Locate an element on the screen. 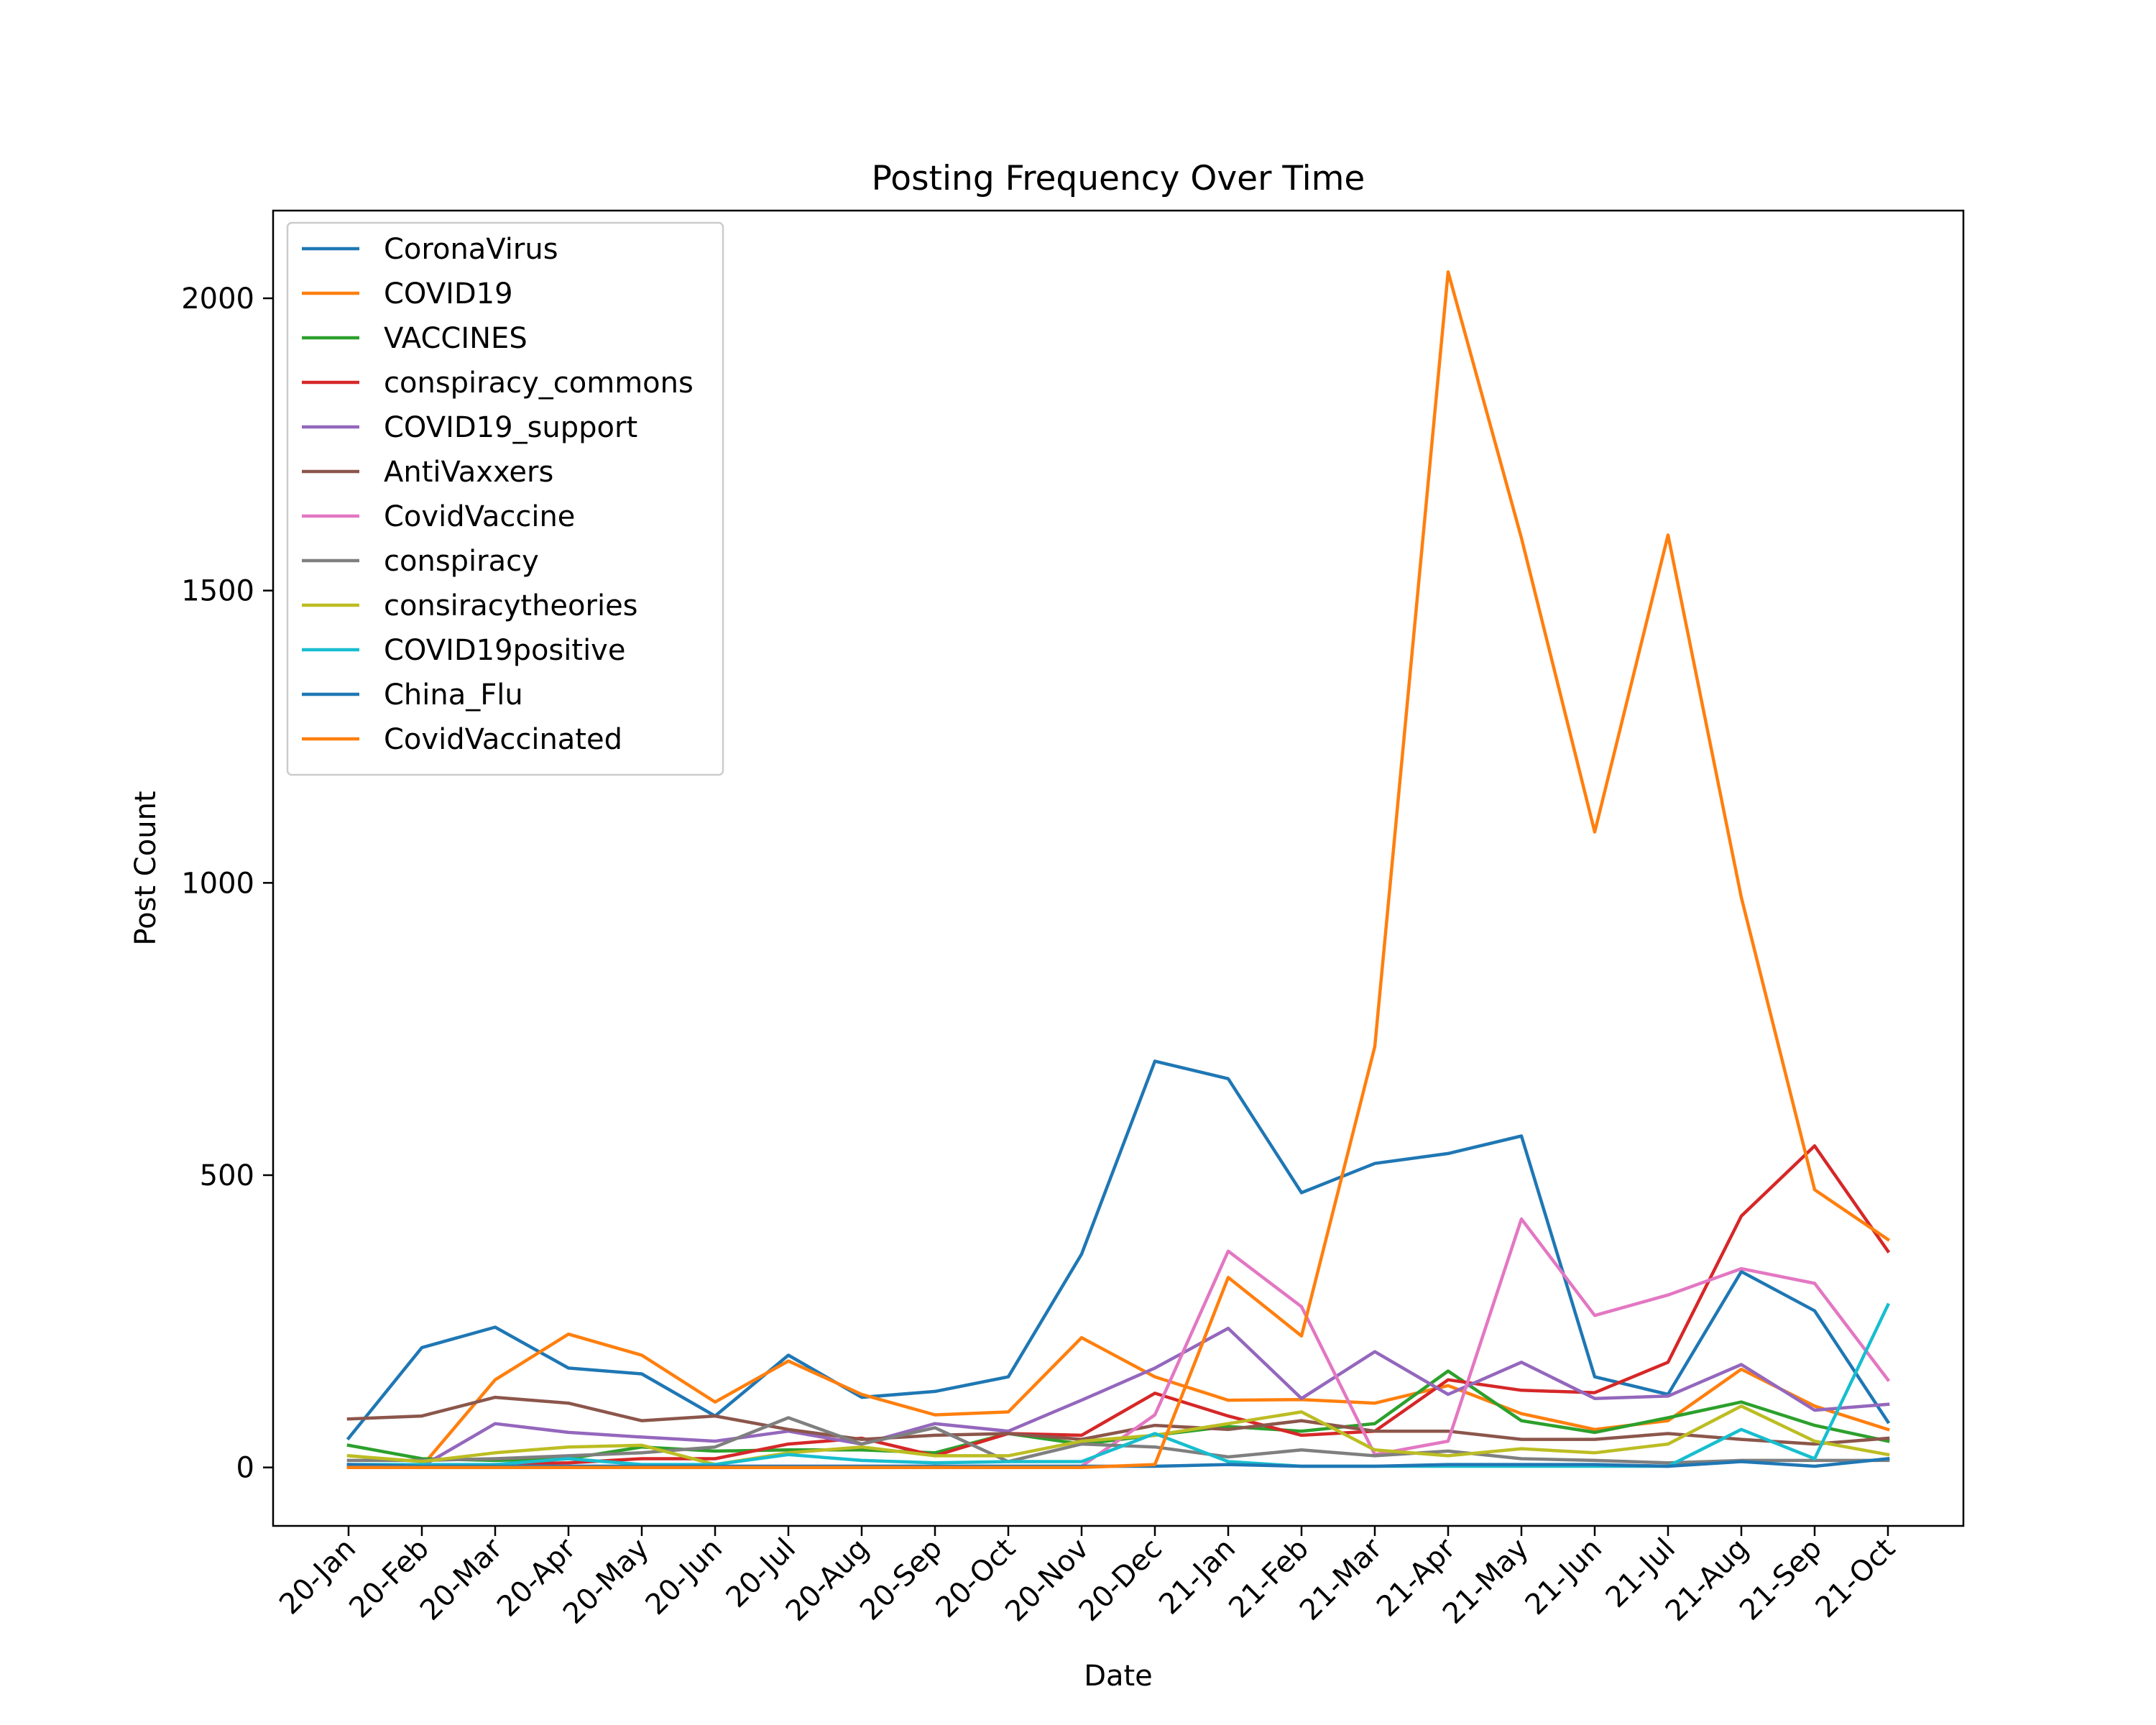 Image resolution: width=2156 pixels, height=1725 pixels. series-line-antivaxxers is located at coordinates (1118, 1420).